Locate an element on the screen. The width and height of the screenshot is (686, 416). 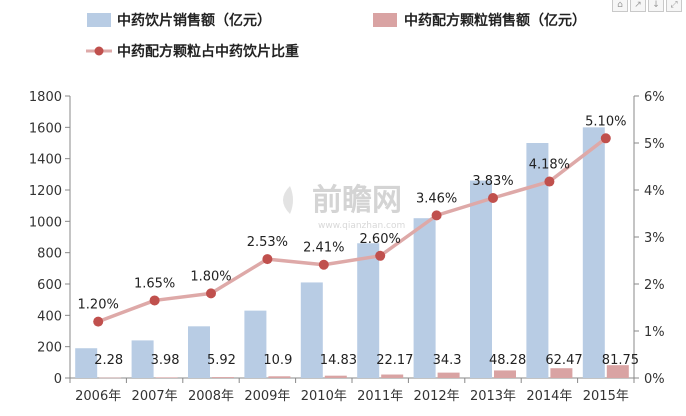
legend-label-series-3: 中药配方颗粒占中药饮片比重 is located at coordinates (208, 51).